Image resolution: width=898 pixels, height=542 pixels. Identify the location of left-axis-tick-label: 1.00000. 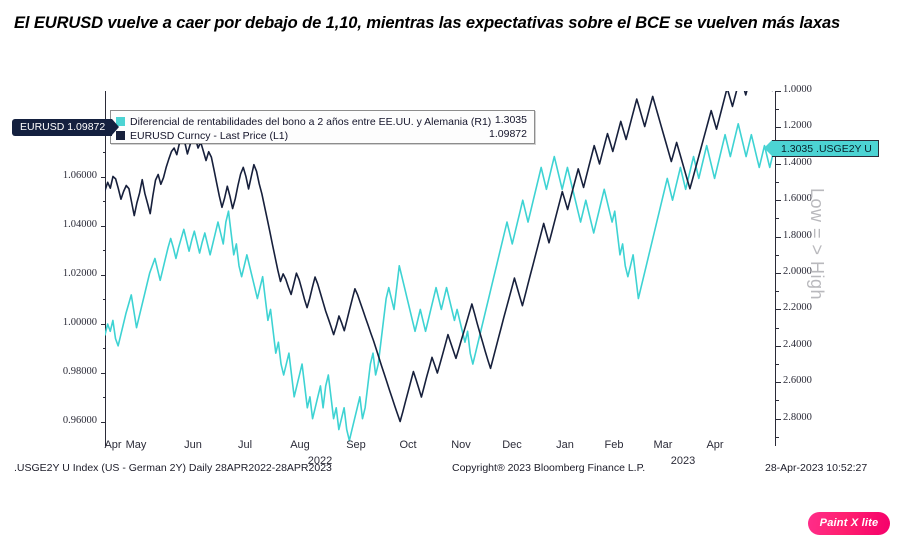
(79, 322).